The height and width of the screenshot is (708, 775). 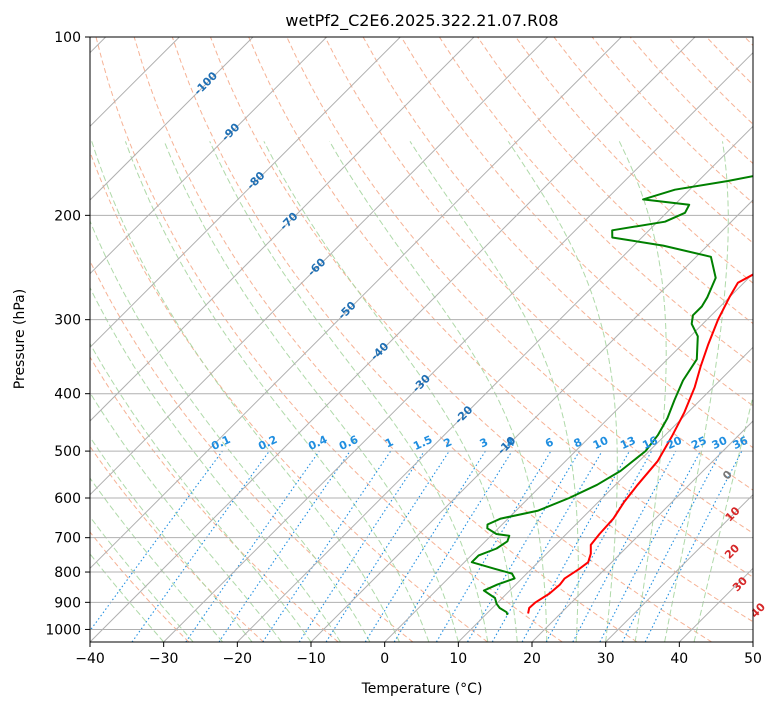 What do you see at coordinates (606, 659) in the screenshot?
I see `x-tick-label: 30` at bounding box center [606, 659].